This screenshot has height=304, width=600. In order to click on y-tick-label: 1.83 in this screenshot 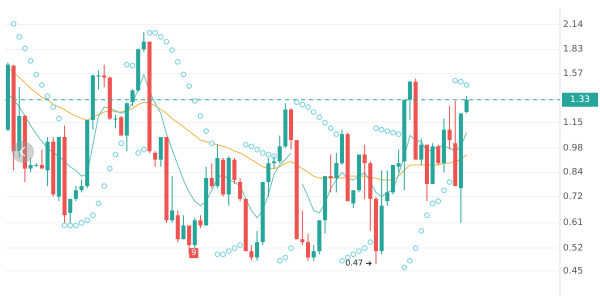, I will do `click(573, 49)`.